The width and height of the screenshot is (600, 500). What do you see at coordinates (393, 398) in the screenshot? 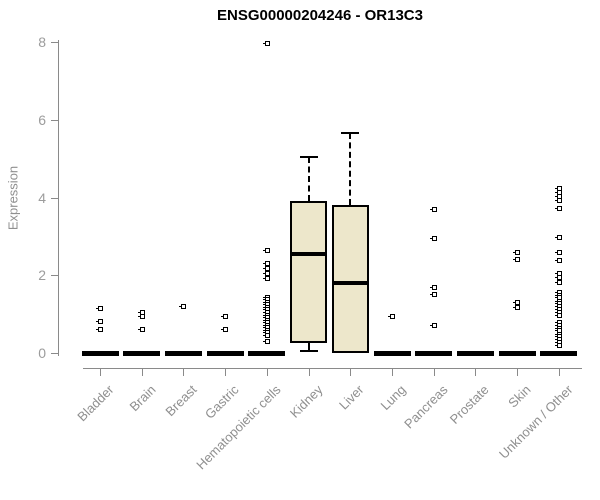
I see `x-tick-label: Lung` at bounding box center [393, 398].